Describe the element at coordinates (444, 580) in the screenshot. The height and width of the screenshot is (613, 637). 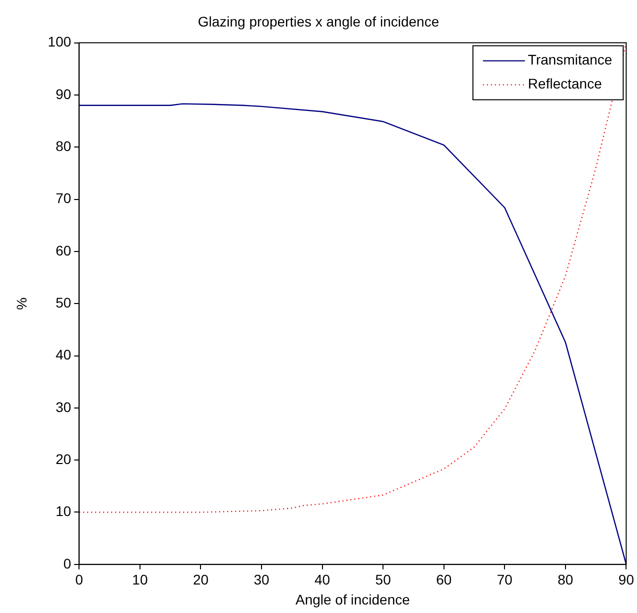
I see `x-tick-label: 60` at that location.